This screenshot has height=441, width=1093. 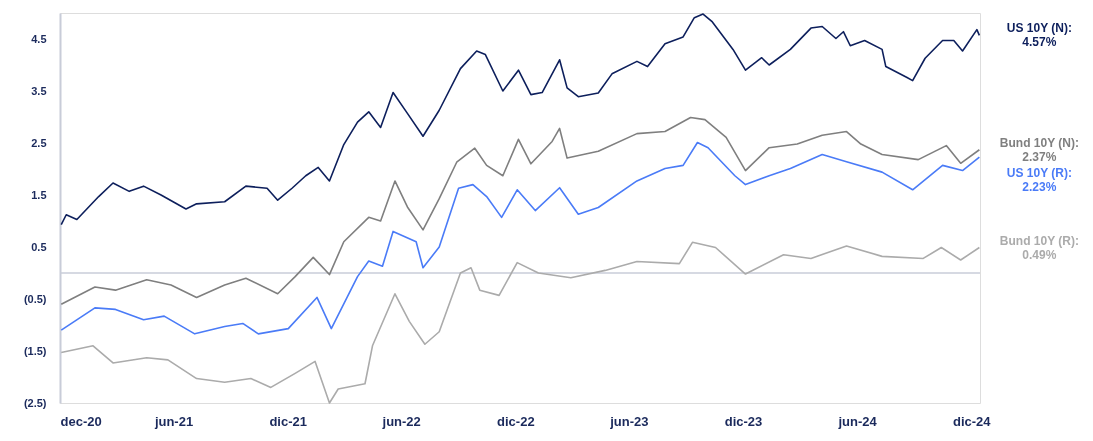 I want to click on x-tick-label: dec-20, so click(x=81, y=421).